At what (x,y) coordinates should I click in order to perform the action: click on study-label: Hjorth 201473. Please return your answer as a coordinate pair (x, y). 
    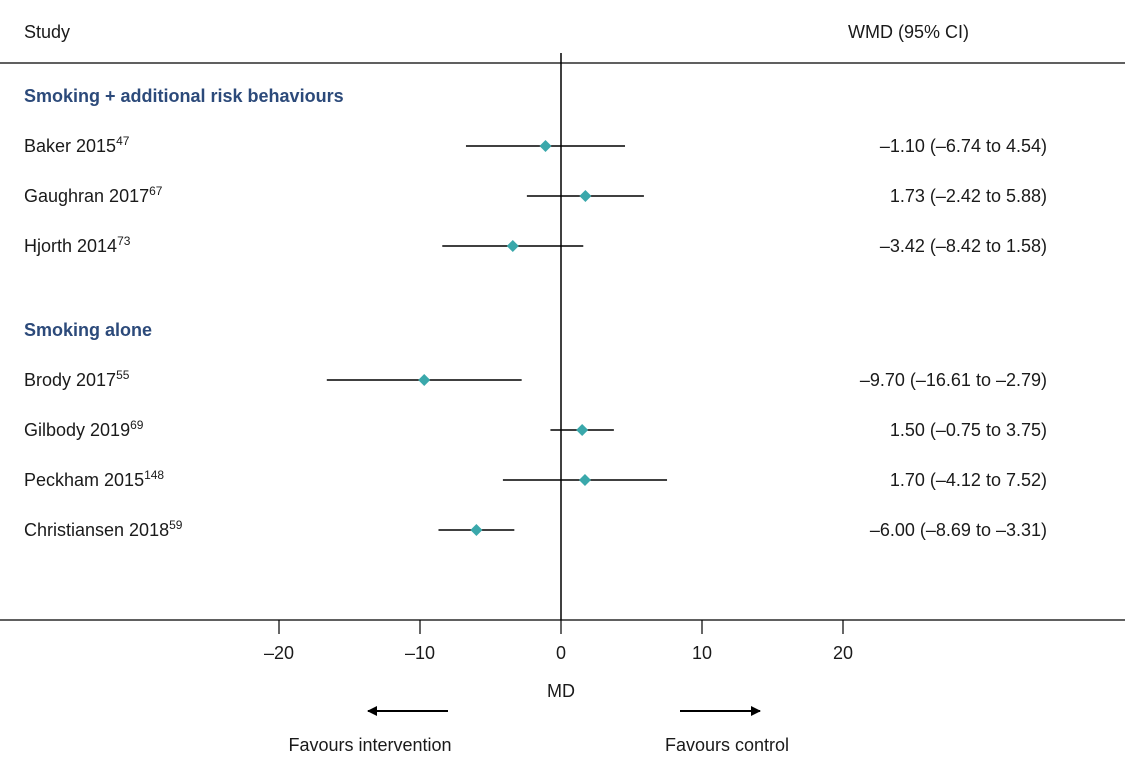
    Looking at the image, I should click on (77, 245).